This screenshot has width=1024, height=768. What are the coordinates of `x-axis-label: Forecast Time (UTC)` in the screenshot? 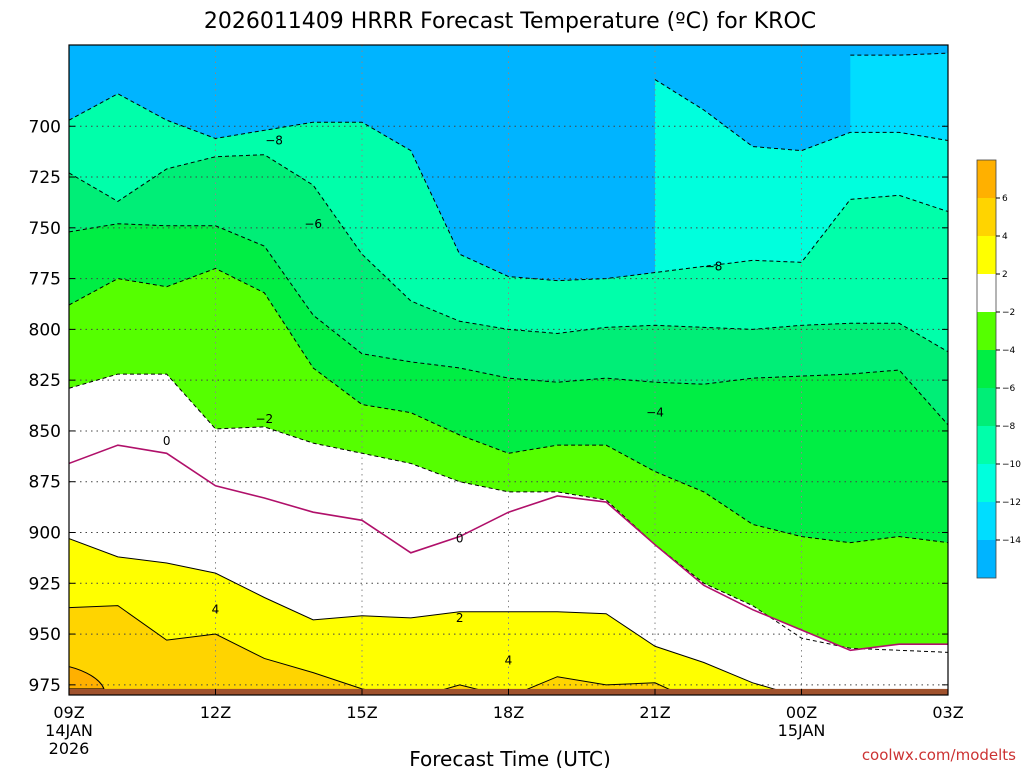 It's located at (510, 757).